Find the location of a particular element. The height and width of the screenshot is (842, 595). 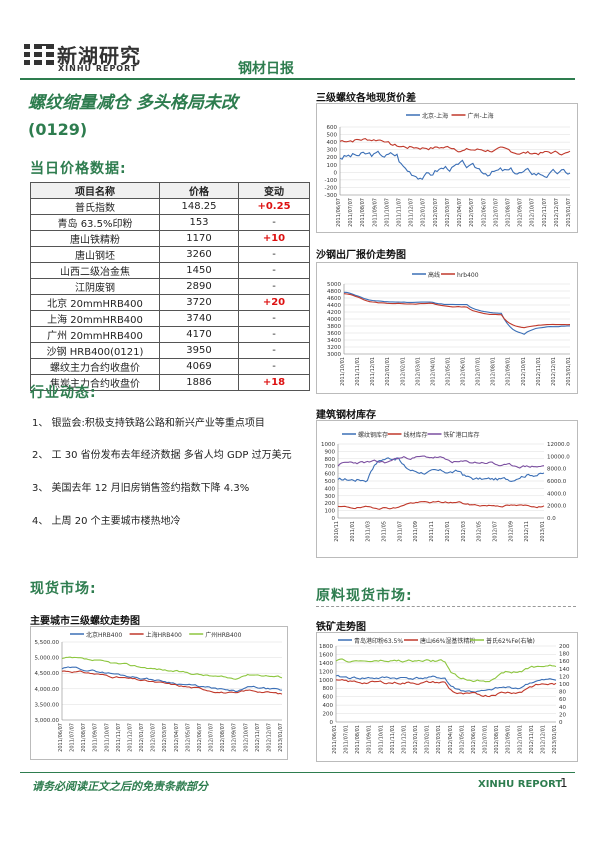

chart3-title: 建筑钢材库存 is located at coordinates (346, 415).